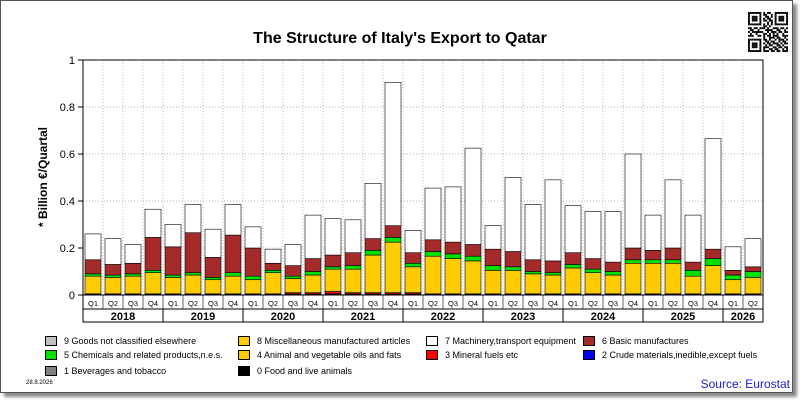 The image size is (800, 400). What do you see at coordinates (67, 249) in the screenshot?
I see `y-tick-label: 0.2` at bounding box center [67, 249].